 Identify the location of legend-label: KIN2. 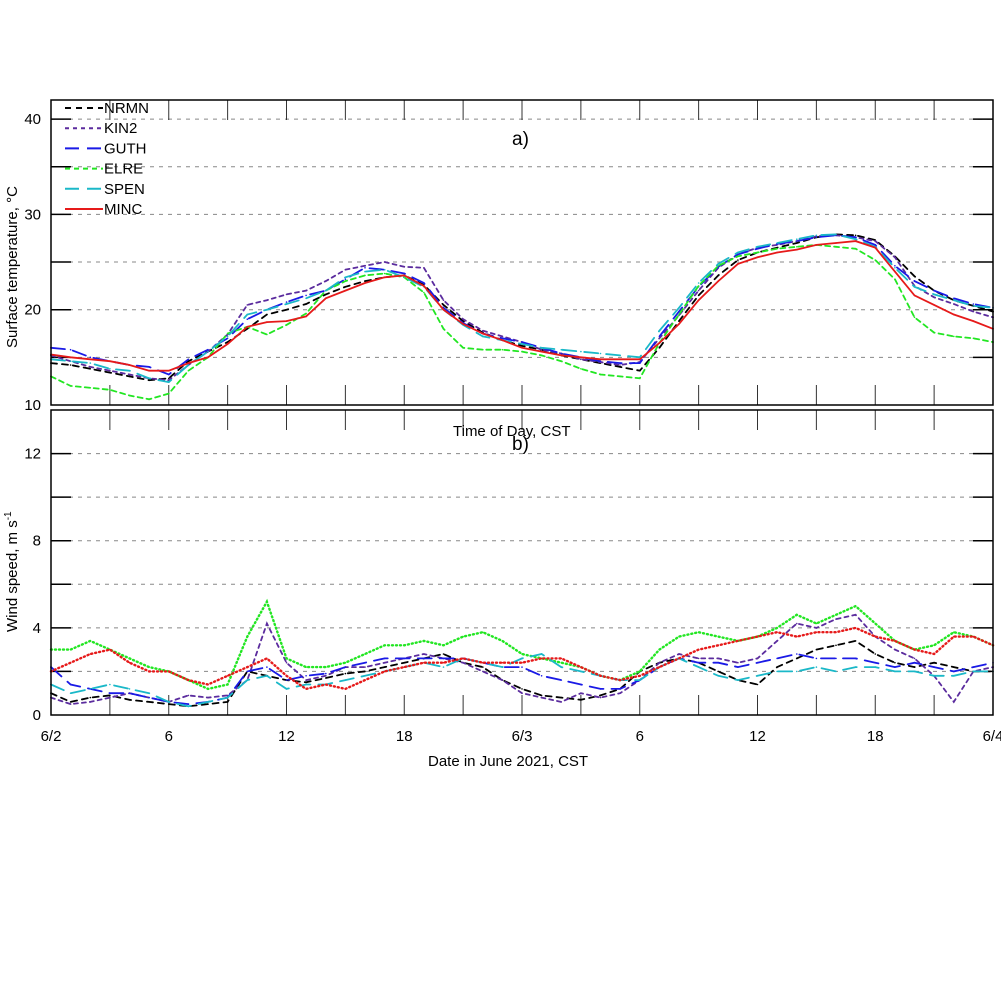
(120, 128).